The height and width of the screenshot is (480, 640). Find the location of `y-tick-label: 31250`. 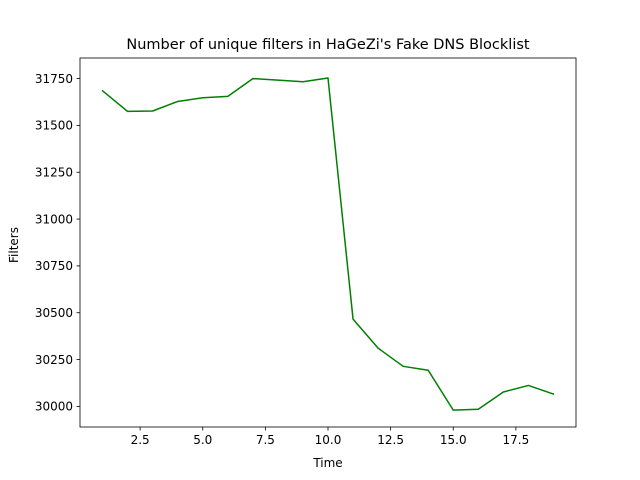

y-tick-label: 31250 is located at coordinates (54, 173).